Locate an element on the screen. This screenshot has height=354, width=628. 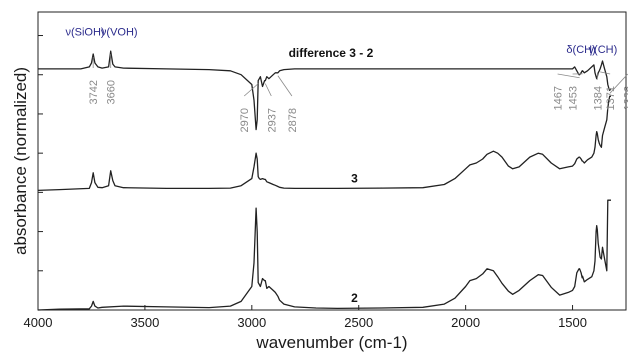
x-axis-title: wavenumber (cm-1) is located at coordinates (331, 342).